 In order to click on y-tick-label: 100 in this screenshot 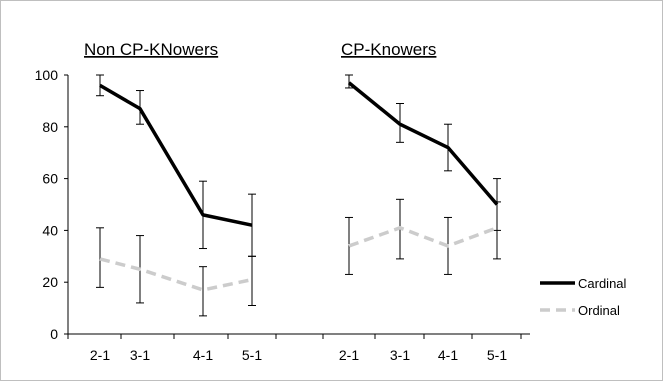, I will do `click(47, 75)`.